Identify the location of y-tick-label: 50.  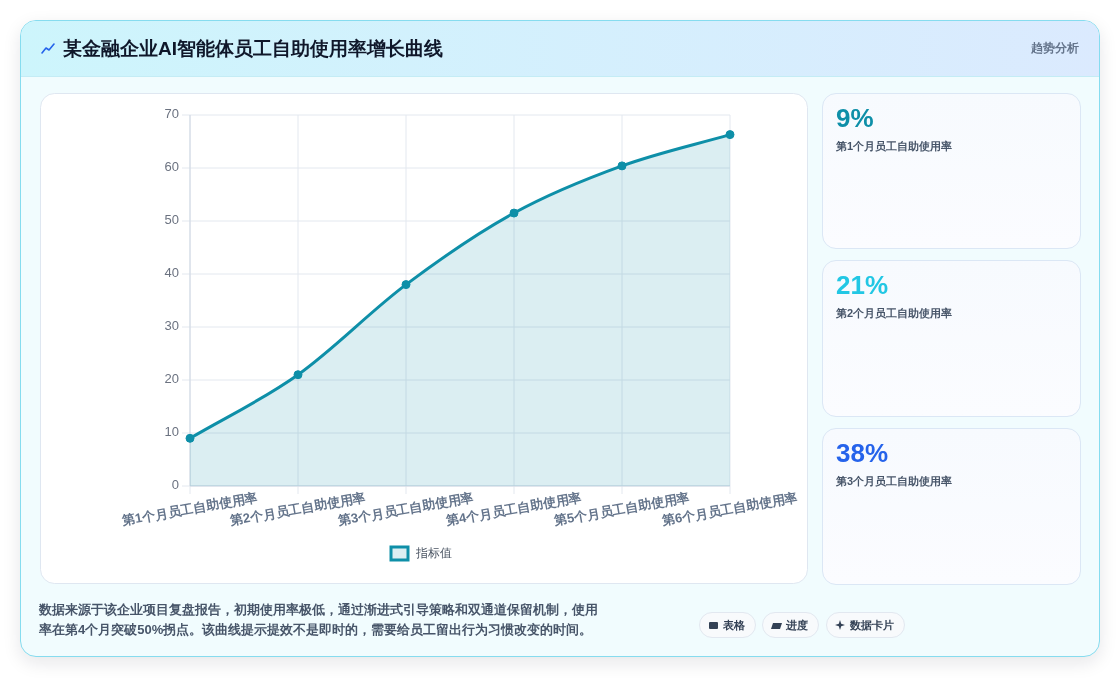
(171, 220).